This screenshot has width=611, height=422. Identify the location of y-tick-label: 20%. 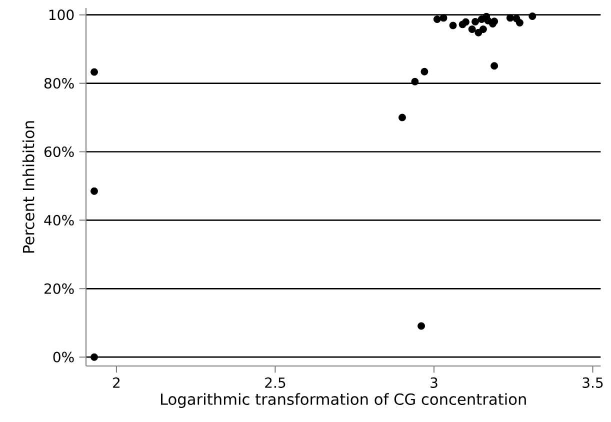
(59, 288).